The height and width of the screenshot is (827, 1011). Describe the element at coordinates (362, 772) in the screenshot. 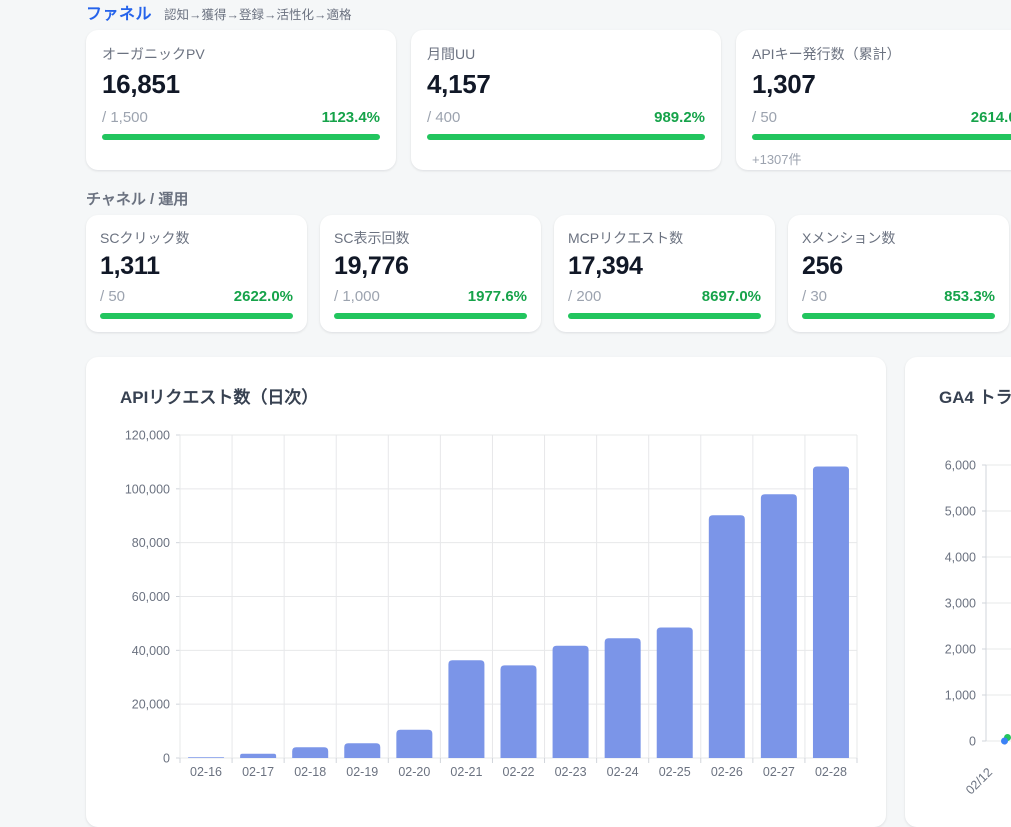

I see `svg-text: 02-19` at that location.